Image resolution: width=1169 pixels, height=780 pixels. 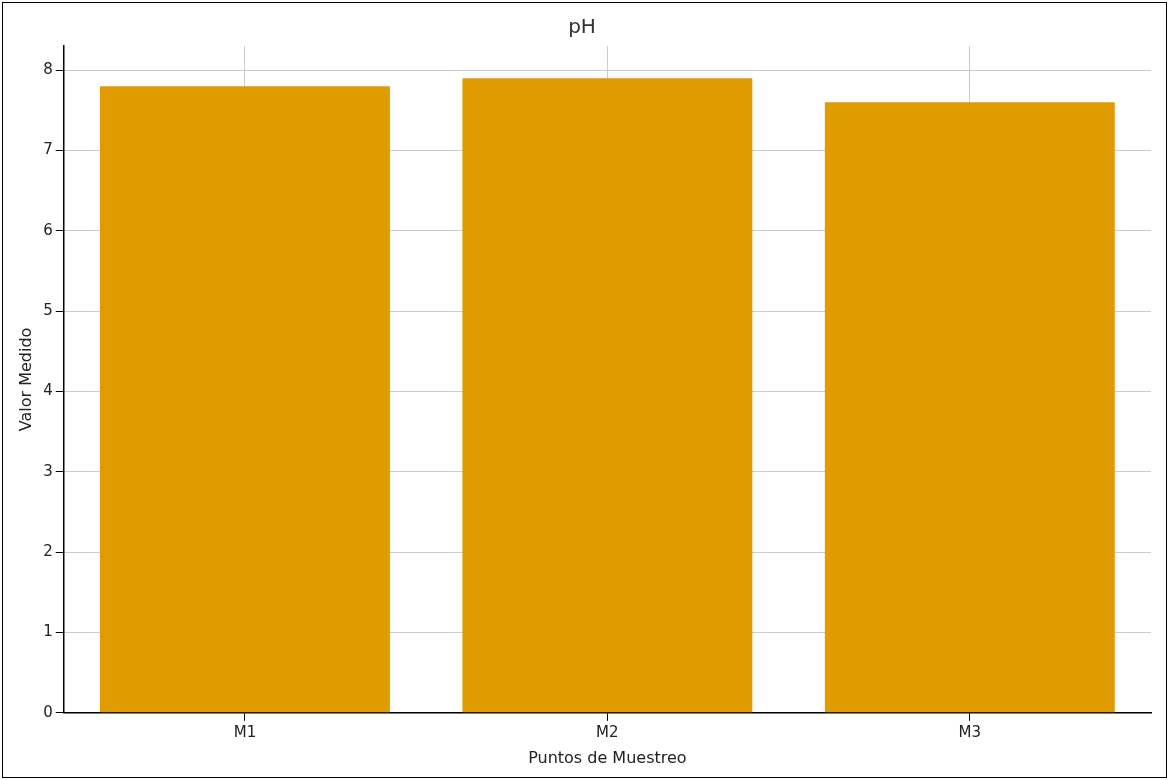 I want to click on chart-title: pH, so click(x=582, y=26).